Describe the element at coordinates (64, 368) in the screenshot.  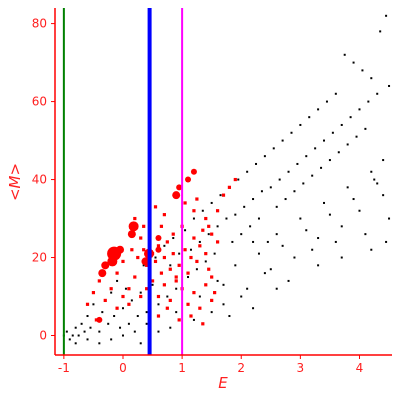
I see `x-tick-label: -1` at that location.